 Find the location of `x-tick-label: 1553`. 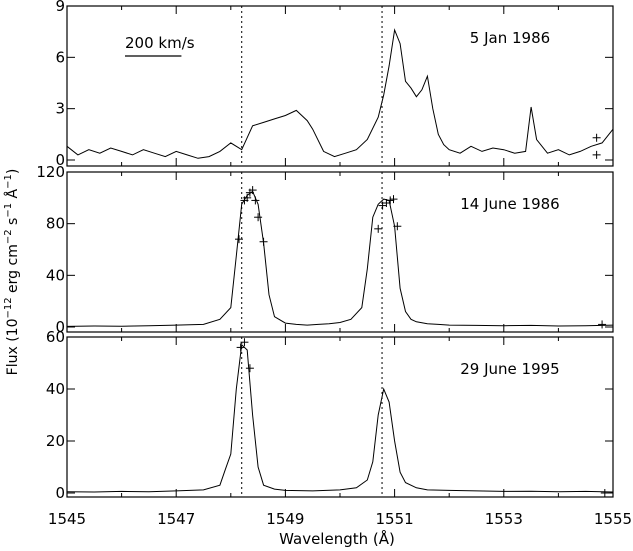

x-tick-label: 1553 is located at coordinates (504, 519).